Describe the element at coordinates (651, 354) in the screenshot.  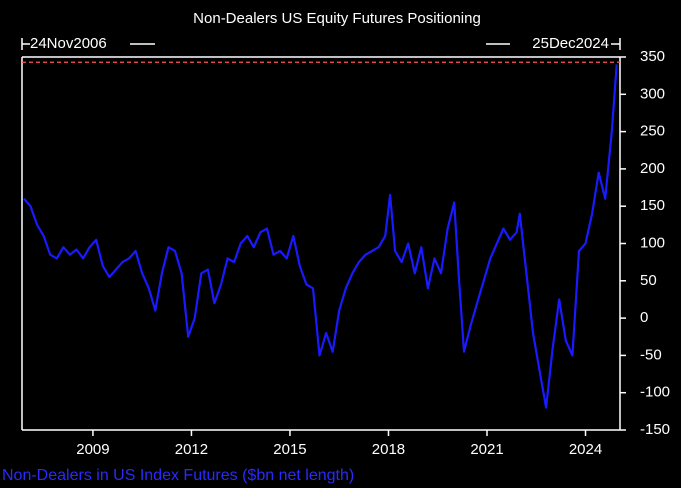
I see `y-tick-label: -50` at that location.